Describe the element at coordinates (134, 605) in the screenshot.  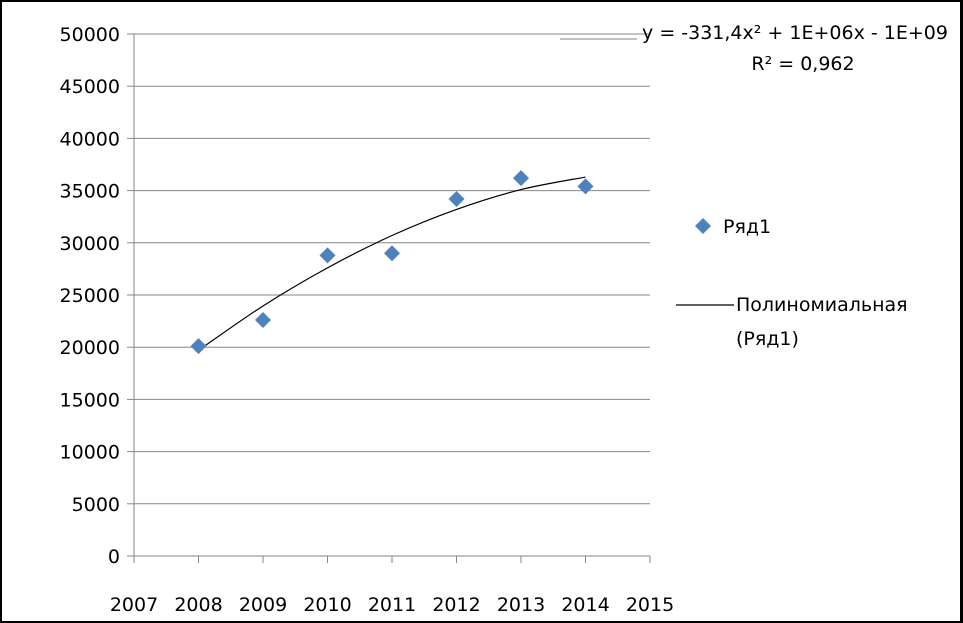
I see `x-tick-label: 2007` at that location.